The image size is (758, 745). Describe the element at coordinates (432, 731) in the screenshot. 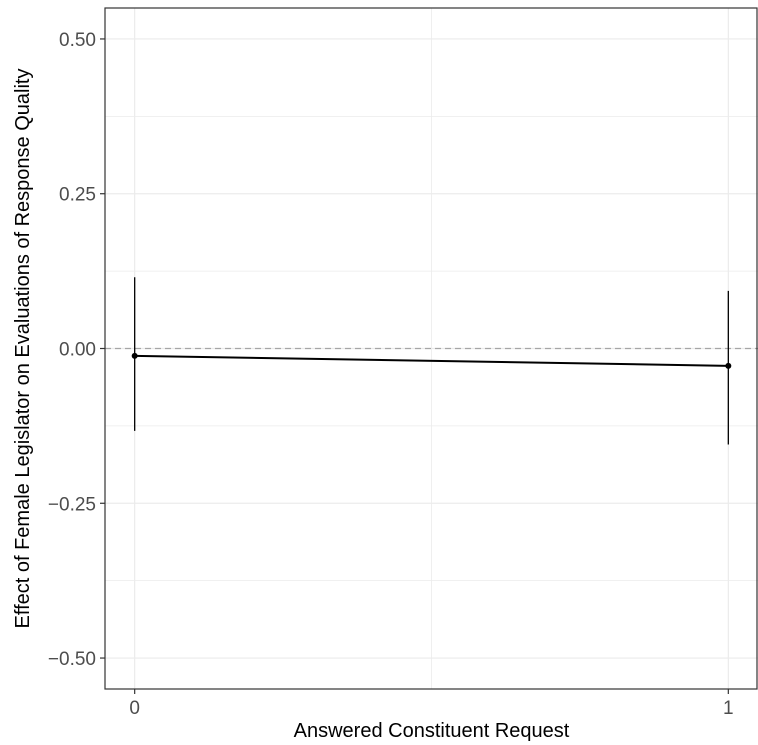

I see `x-axis-title: Answered Constituent Request` at that location.